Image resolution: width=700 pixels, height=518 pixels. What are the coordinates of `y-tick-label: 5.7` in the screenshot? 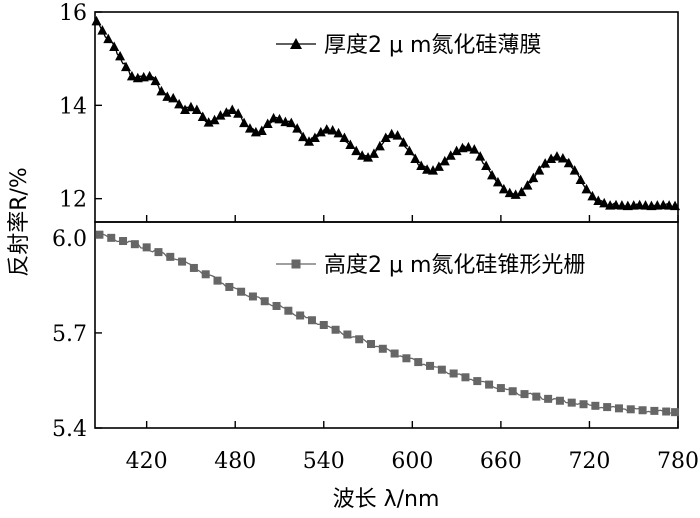 It's located at (69, 334).